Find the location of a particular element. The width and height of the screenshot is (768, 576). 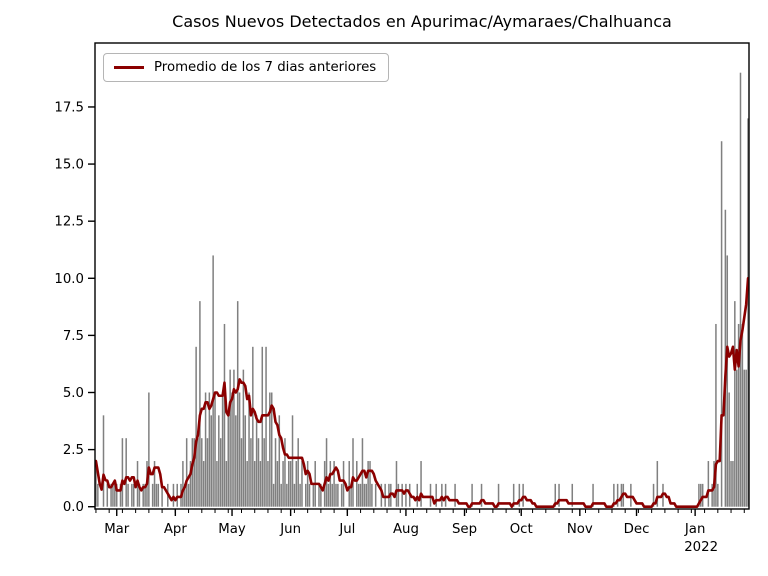

y-tick-label: 17.5 is located at coordinates (69, 107).